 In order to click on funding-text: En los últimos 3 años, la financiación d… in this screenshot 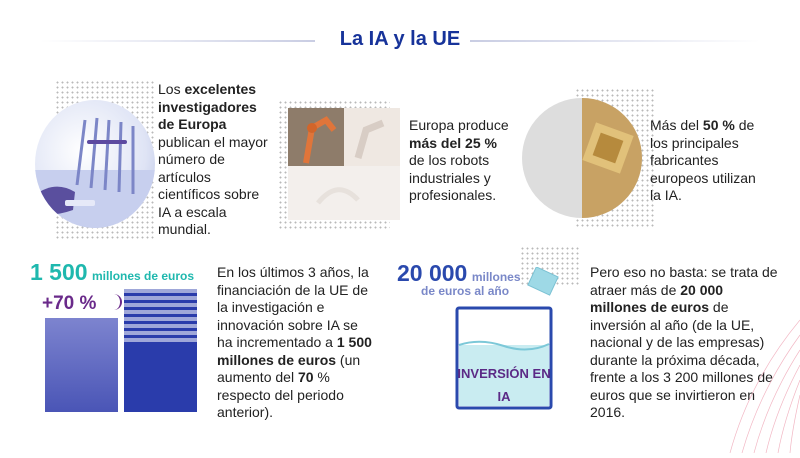, I will do `click(297, 343)`.